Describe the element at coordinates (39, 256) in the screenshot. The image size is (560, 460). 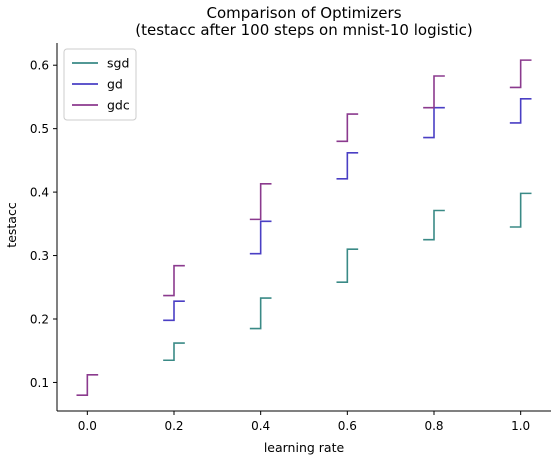
I see `y-tick-label: 0.3` at that location.